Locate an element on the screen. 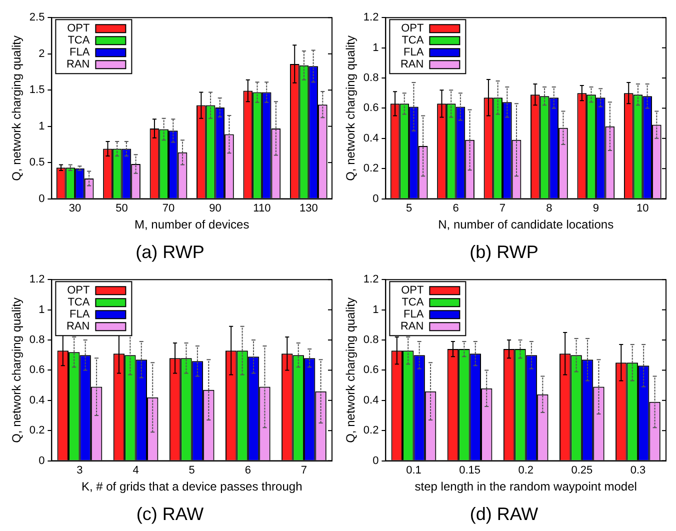  text: (a) RWP is located at coordinates (170, 252).